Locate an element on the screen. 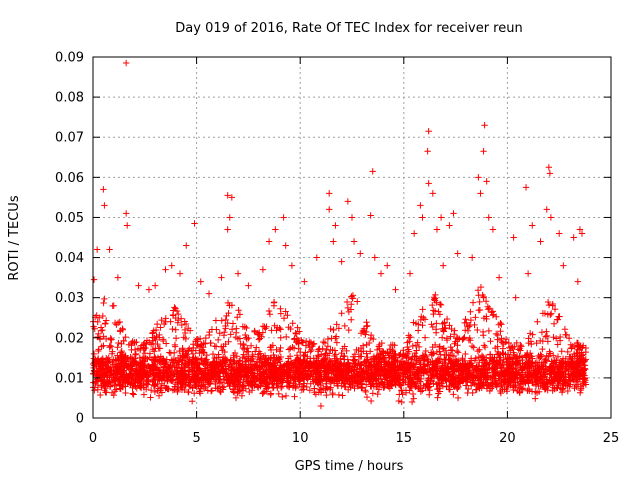 This screenshot has width=640, height=485. y-tick-label: 0.04 is located at coordinates (69, 258).